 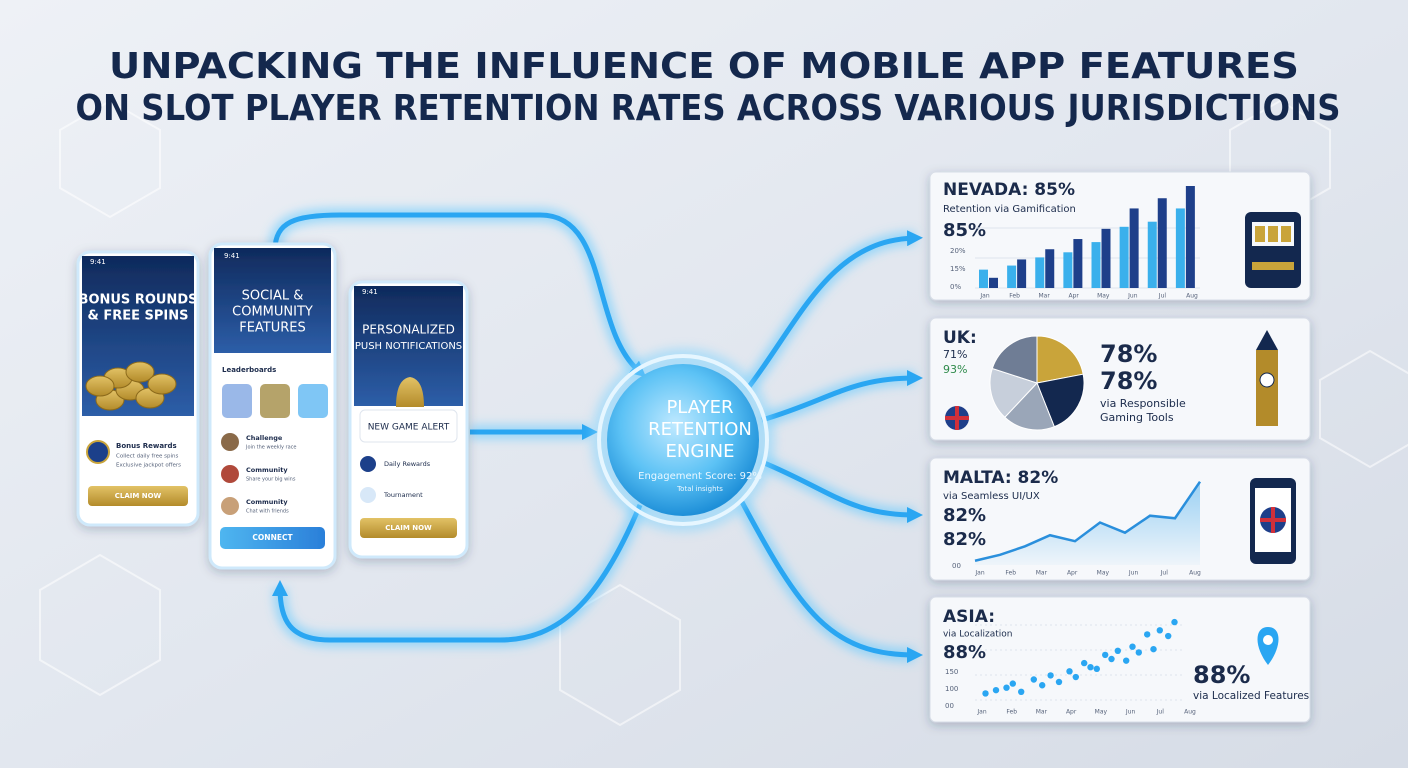 What do you see at coordinates (955, 354) in the screenshot?
I see `panel-stat: 71%` at bounding box center [955, 354].